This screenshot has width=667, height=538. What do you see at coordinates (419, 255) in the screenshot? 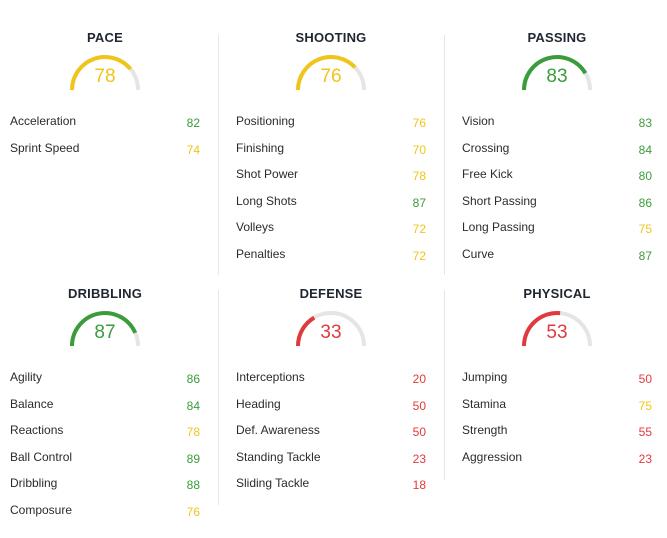
I see `stat-value: 72` at bounding box center [419, 255].